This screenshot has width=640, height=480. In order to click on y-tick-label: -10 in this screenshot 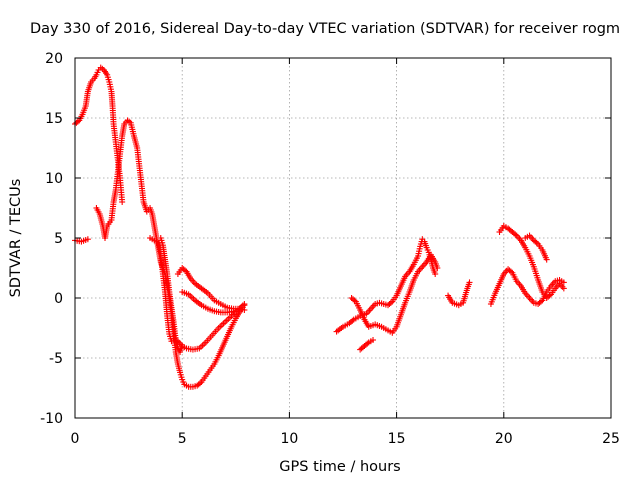, I will do `click(51, 419)`.